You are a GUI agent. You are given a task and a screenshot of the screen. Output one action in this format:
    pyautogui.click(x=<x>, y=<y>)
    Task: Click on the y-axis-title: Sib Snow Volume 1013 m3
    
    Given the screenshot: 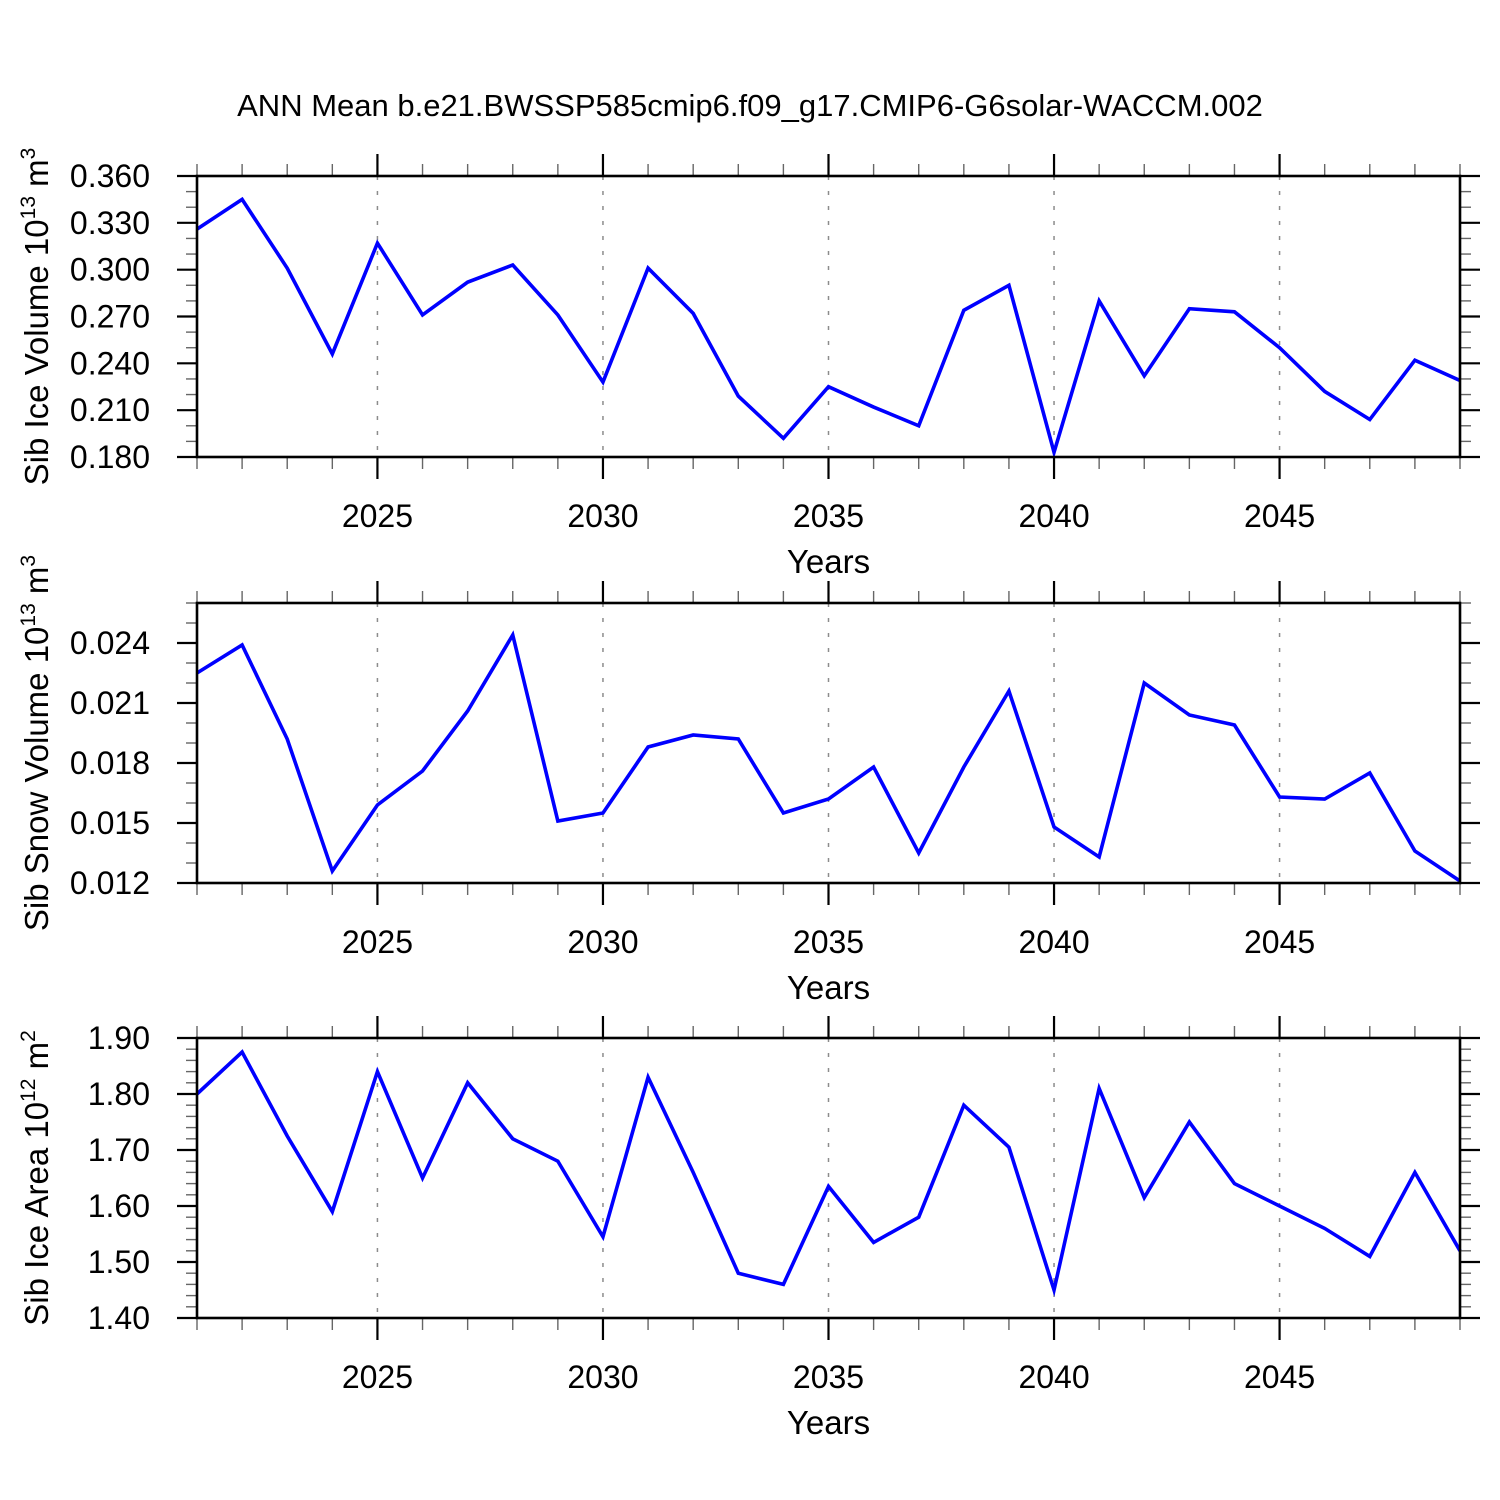 What is the action you would take?
    pyautogui.click(x=36, y=743)
    